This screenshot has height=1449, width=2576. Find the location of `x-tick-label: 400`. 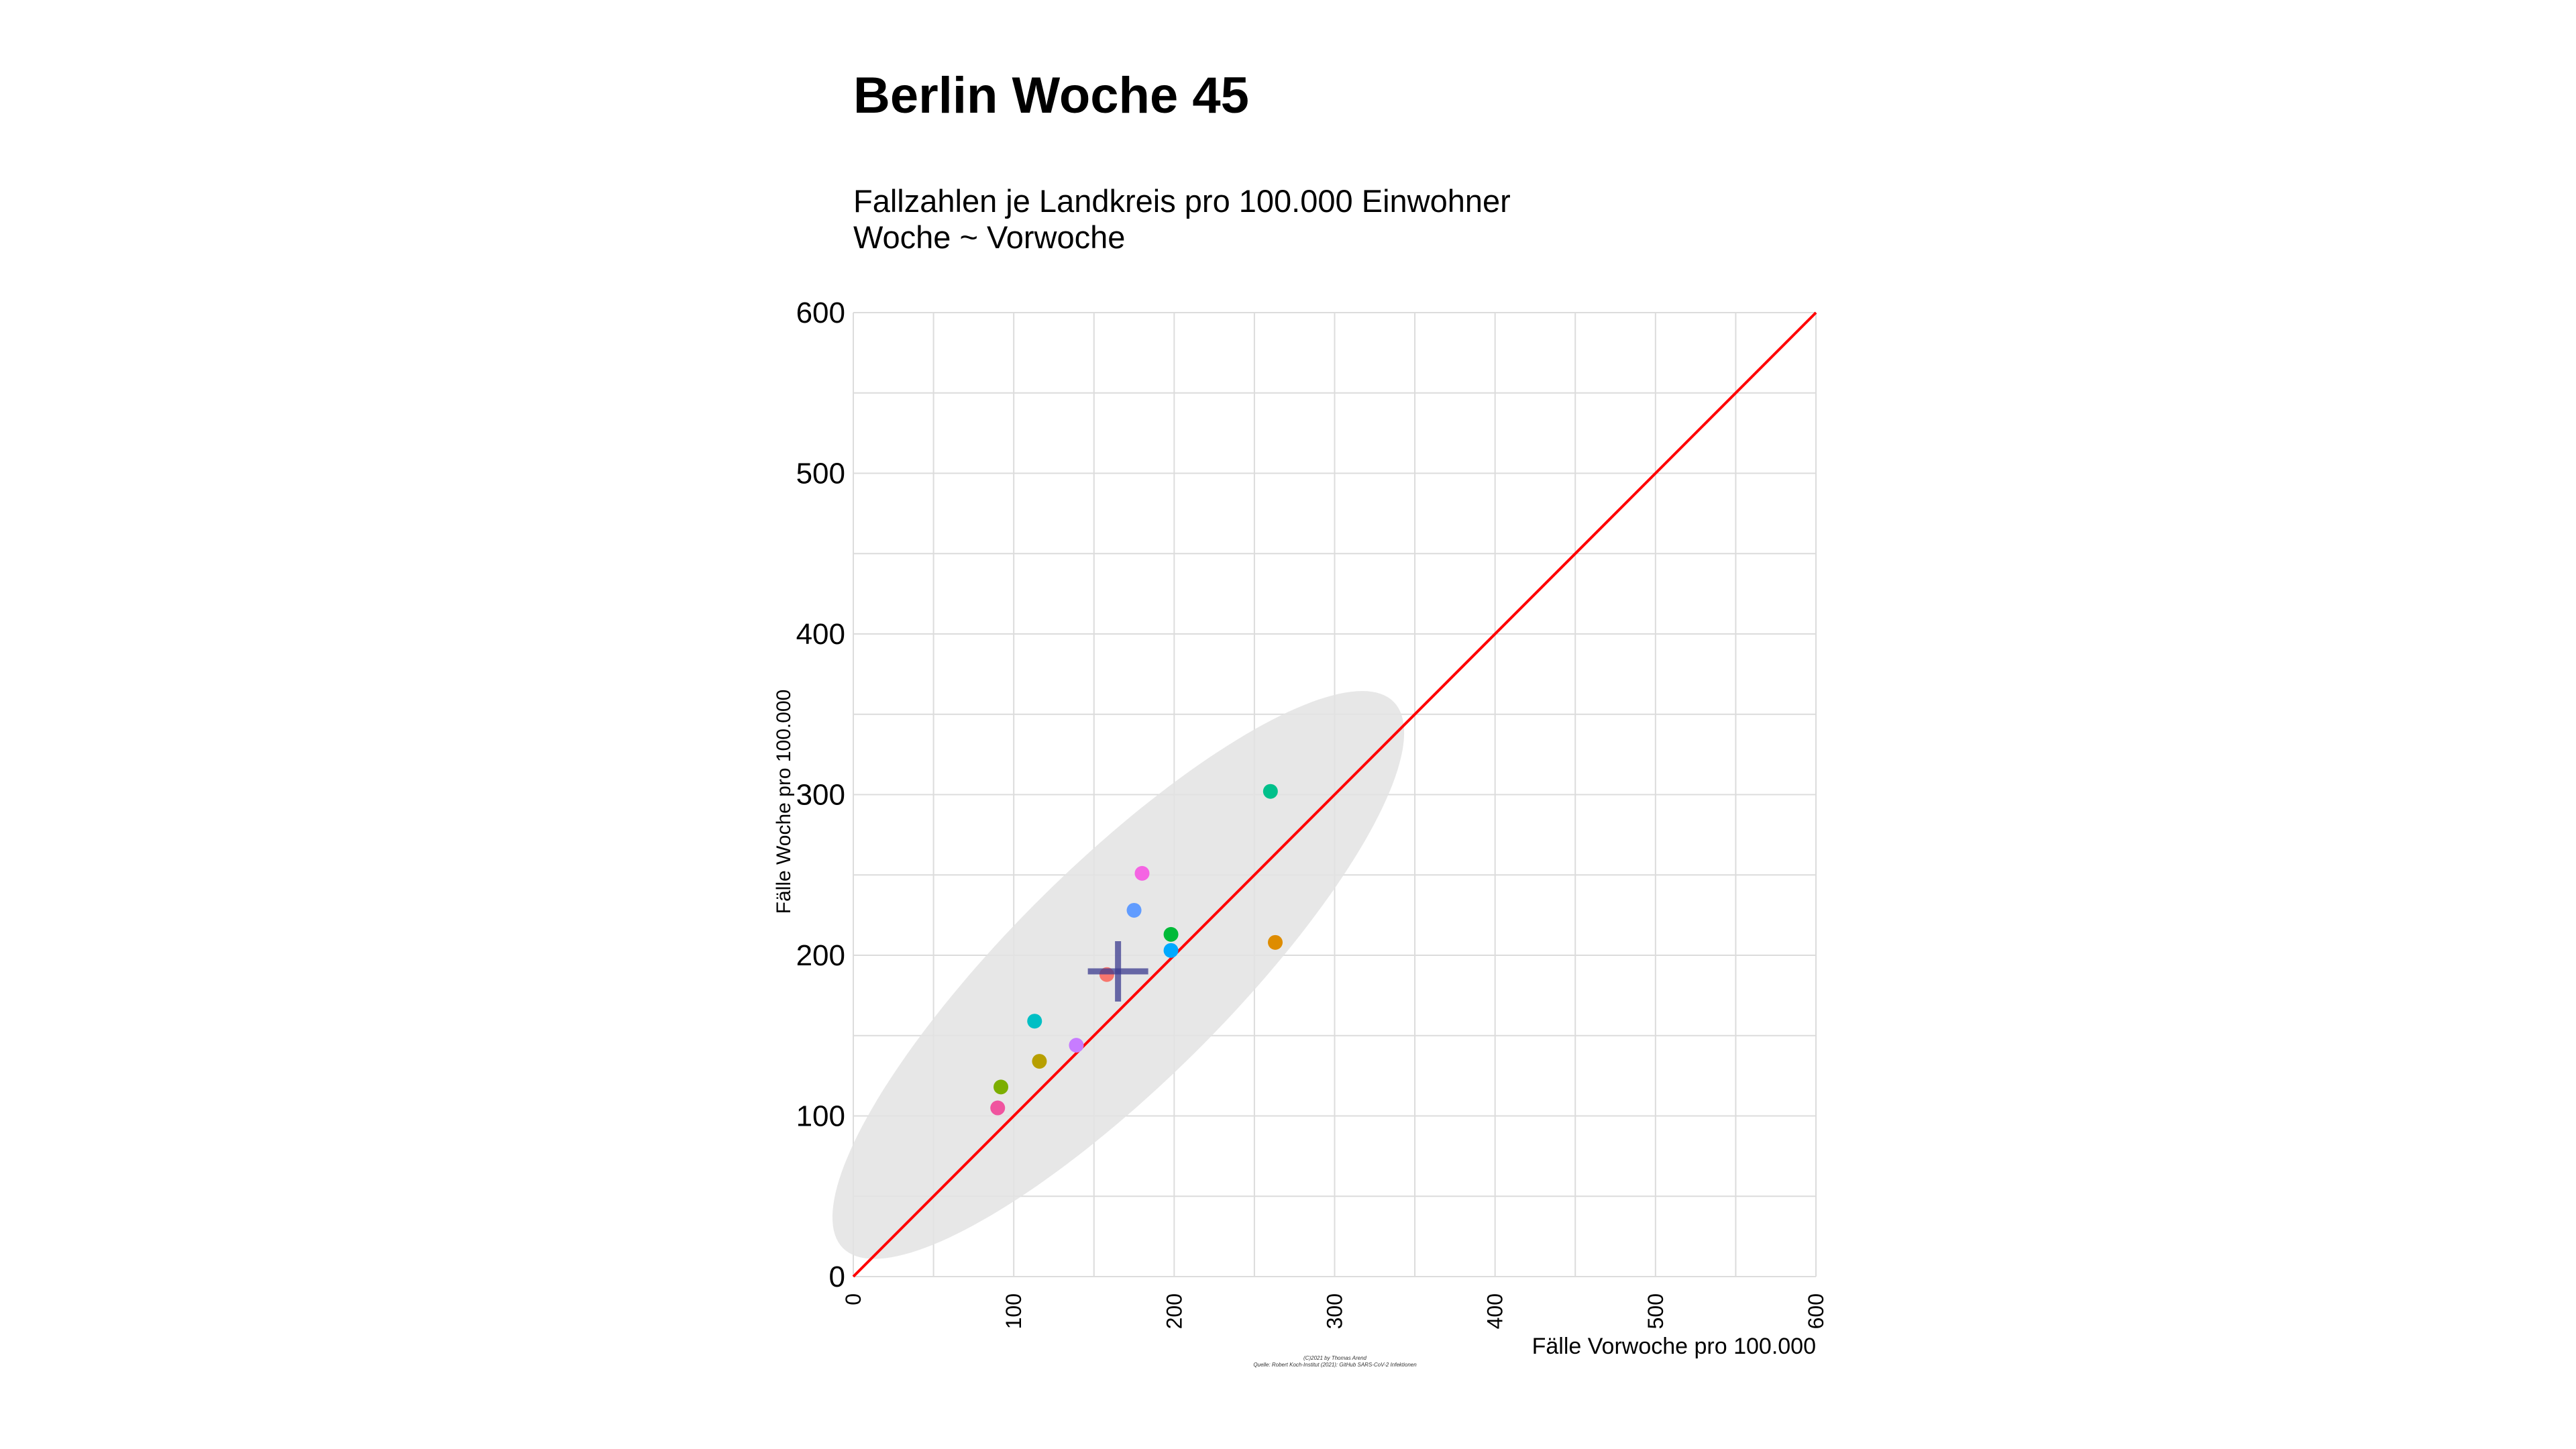

x-tick-label: 400 is located at coordinates (1495, 1311).